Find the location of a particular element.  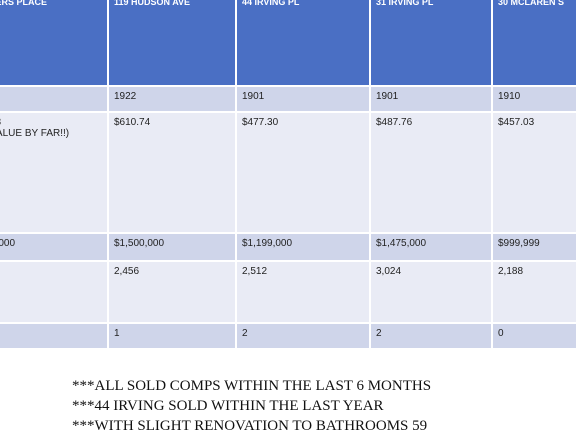

cell-text: 0 is located at coordinates (501, 333).